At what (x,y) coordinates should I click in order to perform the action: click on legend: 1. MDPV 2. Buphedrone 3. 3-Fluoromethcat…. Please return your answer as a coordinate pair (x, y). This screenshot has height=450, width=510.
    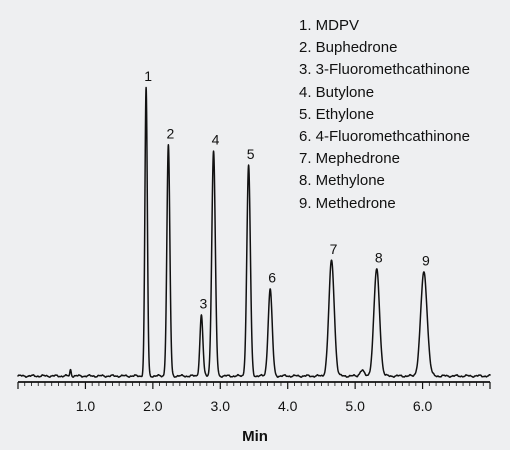
    Looking at the image, I should click on (384, 115).